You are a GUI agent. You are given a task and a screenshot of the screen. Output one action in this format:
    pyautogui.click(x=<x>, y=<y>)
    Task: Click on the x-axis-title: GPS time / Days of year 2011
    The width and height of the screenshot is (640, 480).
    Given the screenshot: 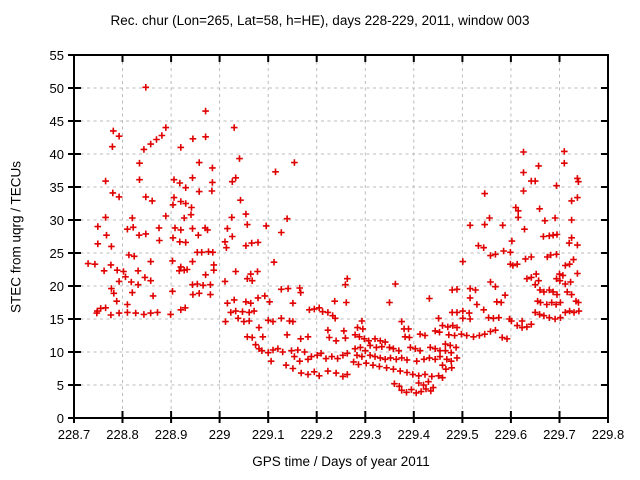 What is the action you would take?
    pyautogui.click(x=341, y=461)
    